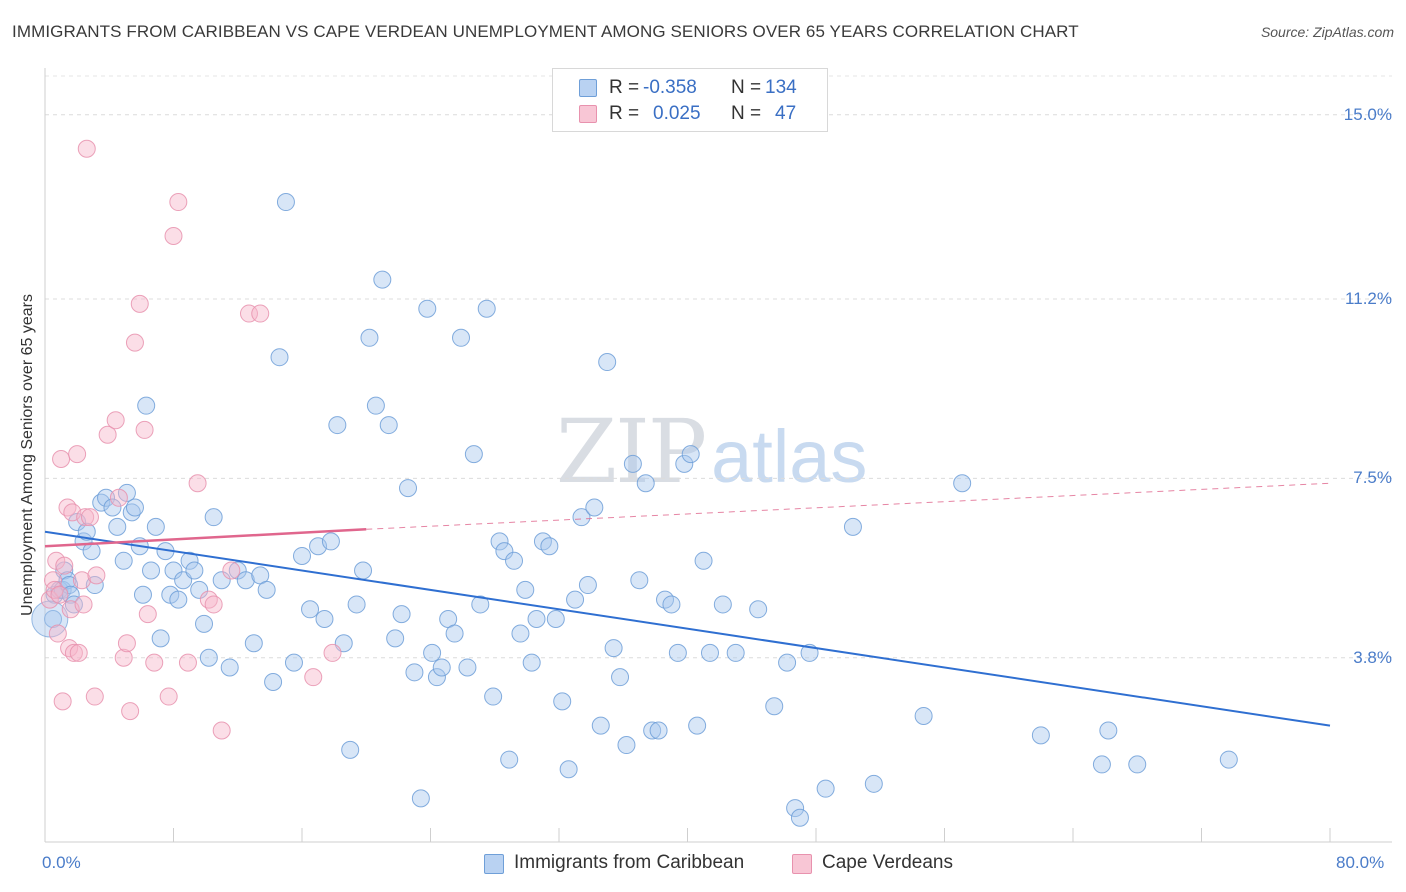  Describe the element at coordinates (781, 87) in the screenshot. I see `legend-n-value: 134` at that location.